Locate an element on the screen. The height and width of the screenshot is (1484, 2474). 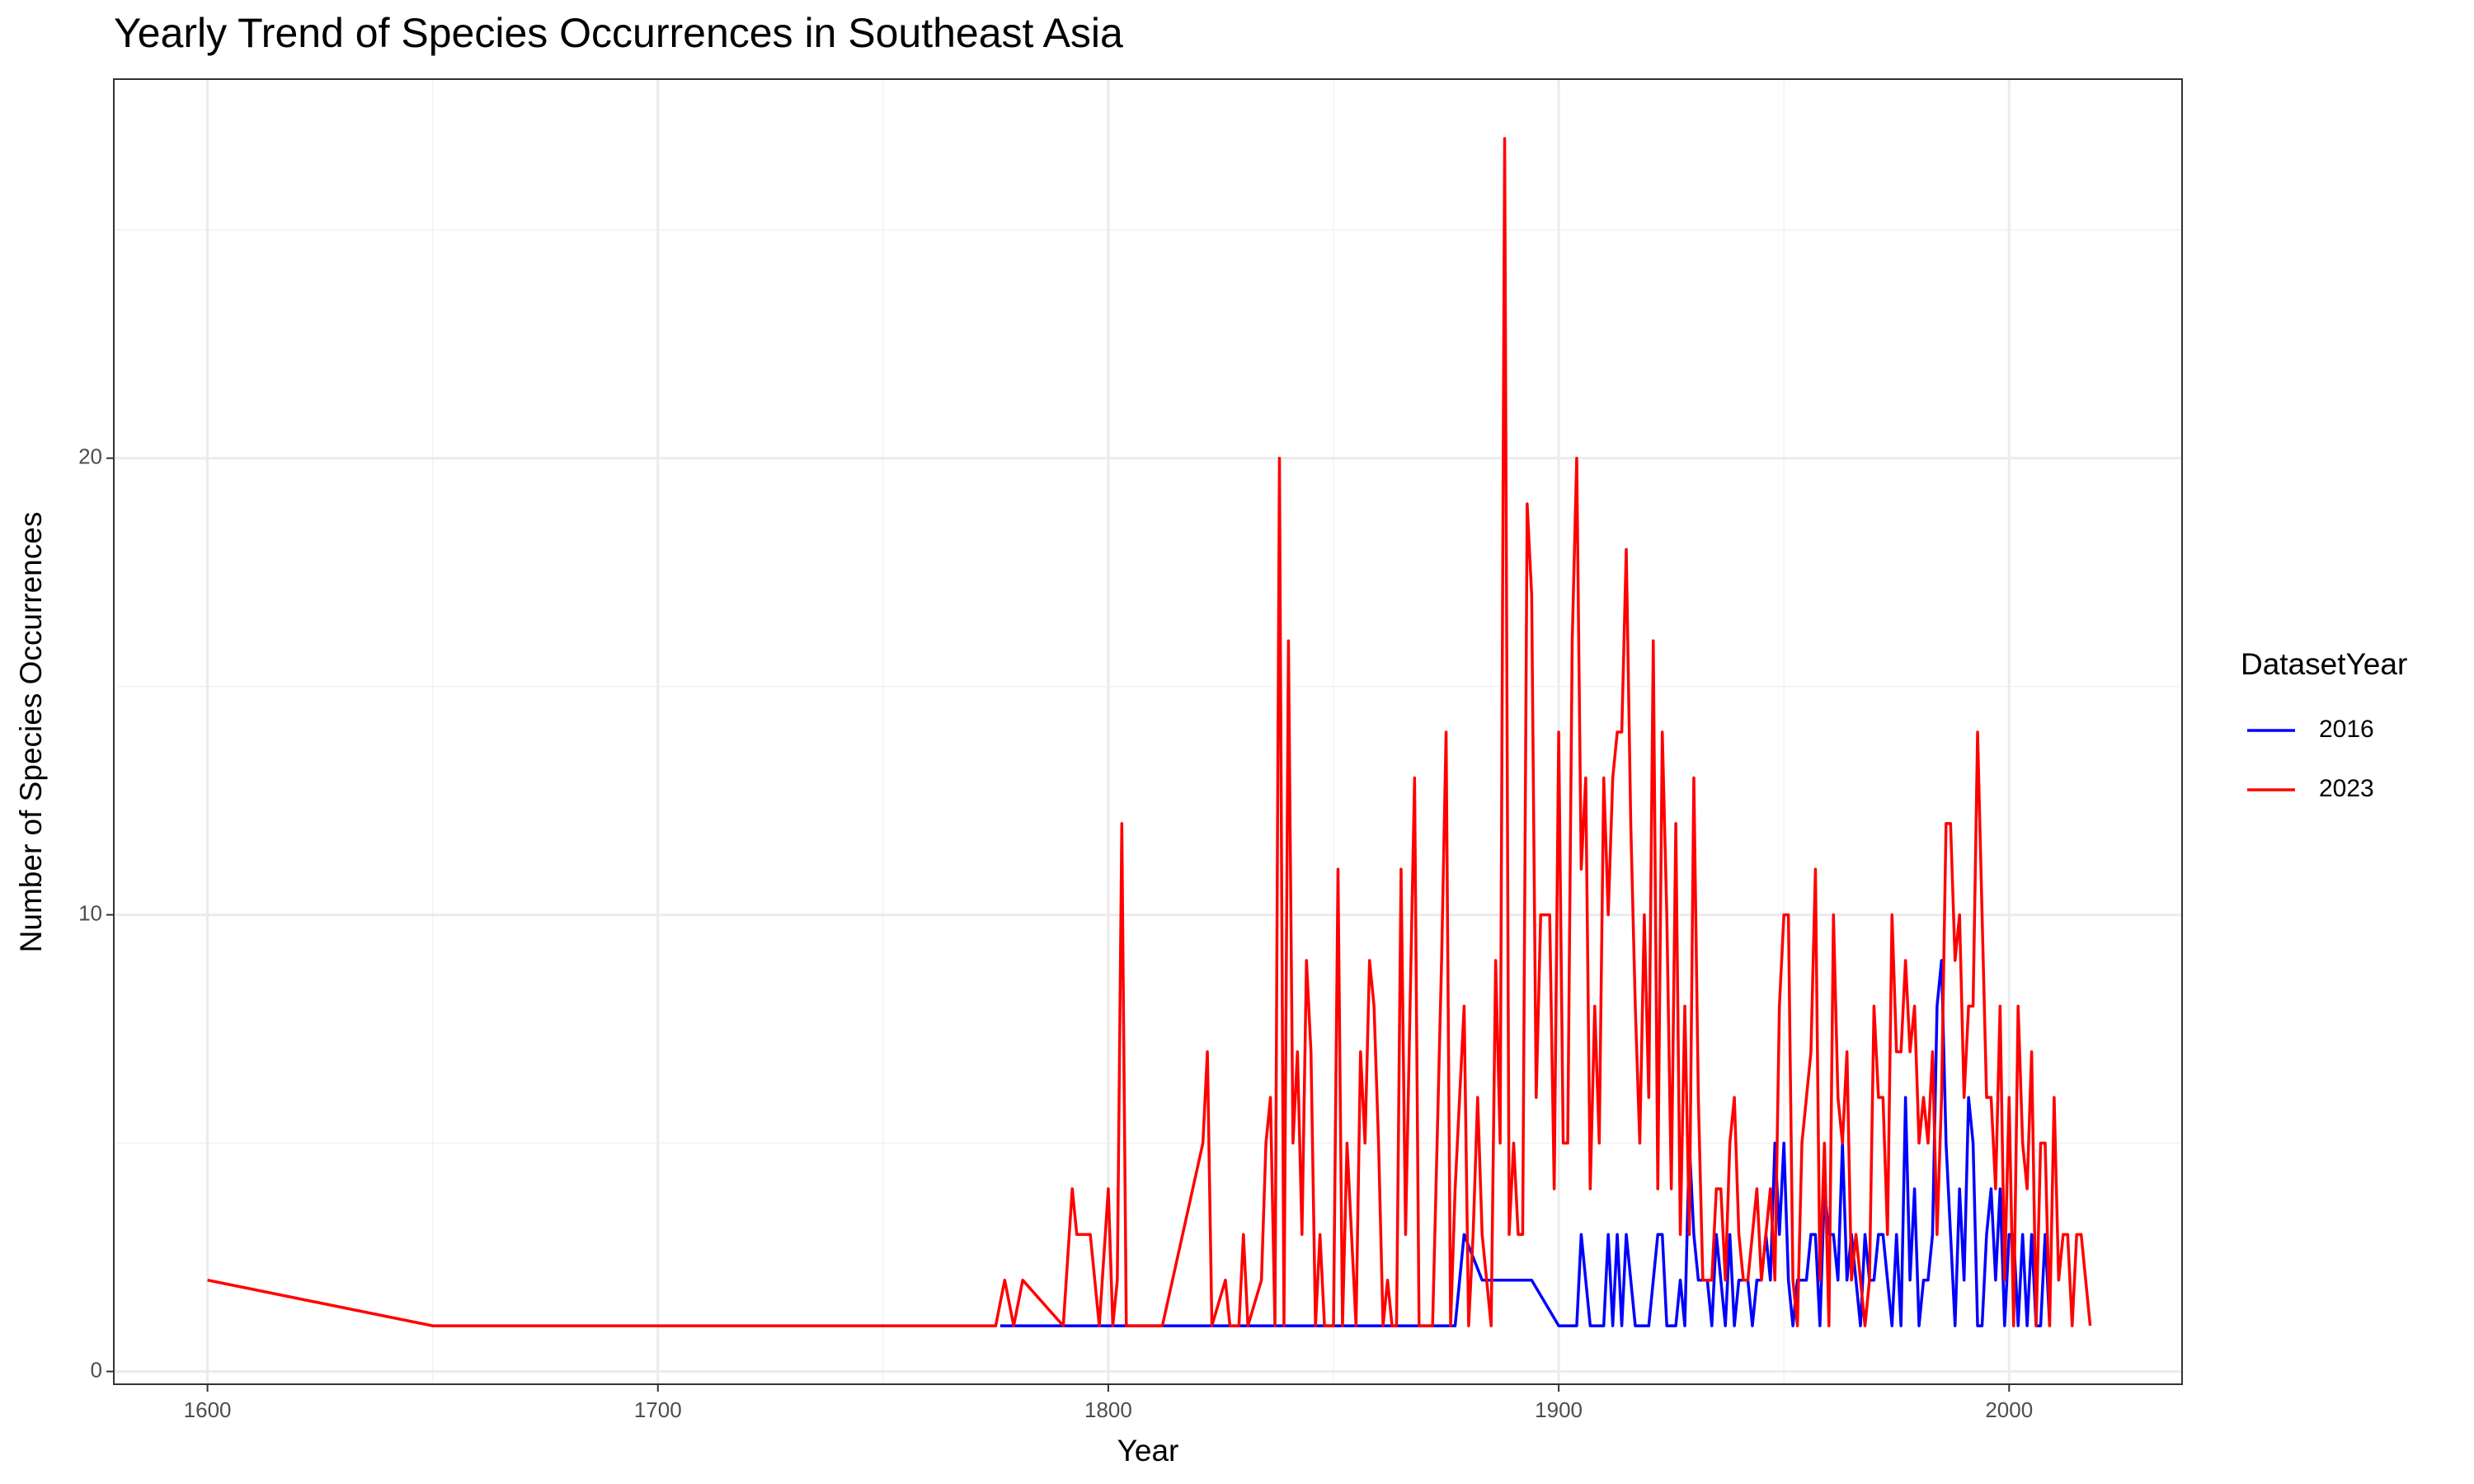
legend-label: 2023 is located at coordinates (2346, 788).